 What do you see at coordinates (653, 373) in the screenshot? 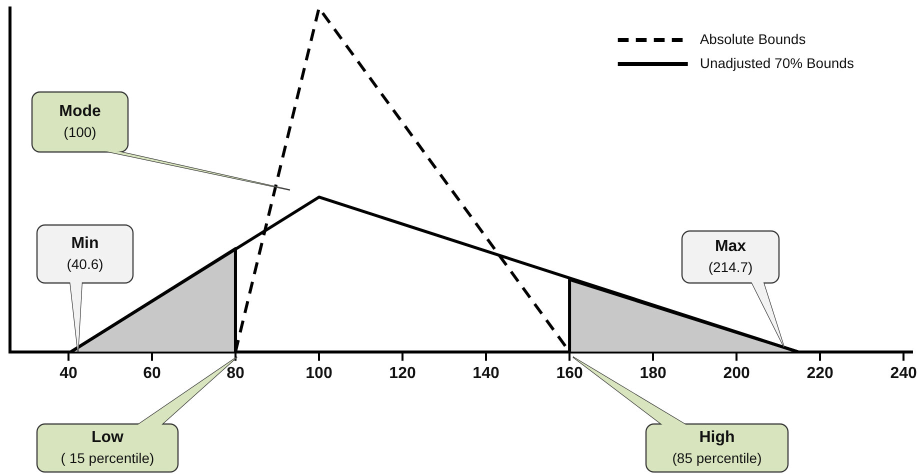
I see `x-tick-label: 180` at bounding box center [653, 373].